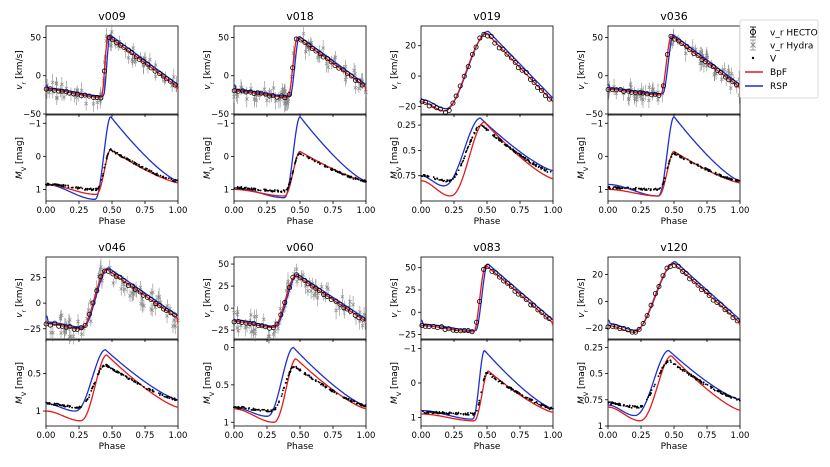 The height and width of the screenshot is (467, 830). Describe the element at coordinates (300, 157) in the screenshot. I see `rsp-magnitude-curve` at that location.